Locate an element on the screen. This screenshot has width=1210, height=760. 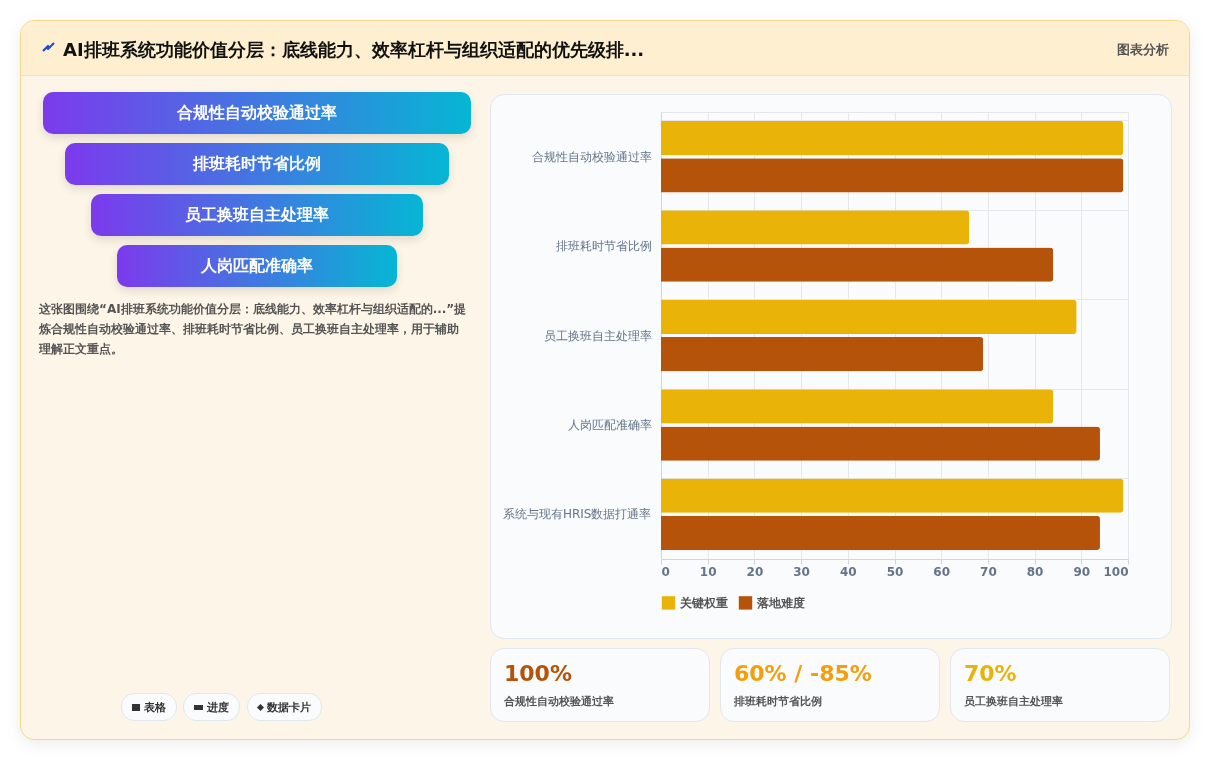
text: 100% is located at coordinates (538, 673).